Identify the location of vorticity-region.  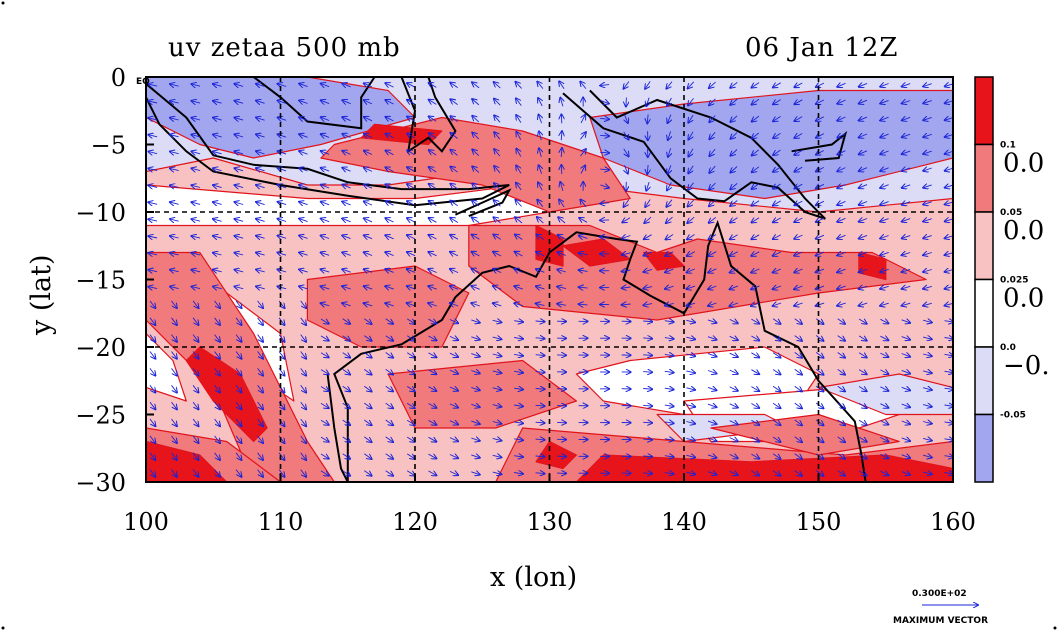
(240, 366).